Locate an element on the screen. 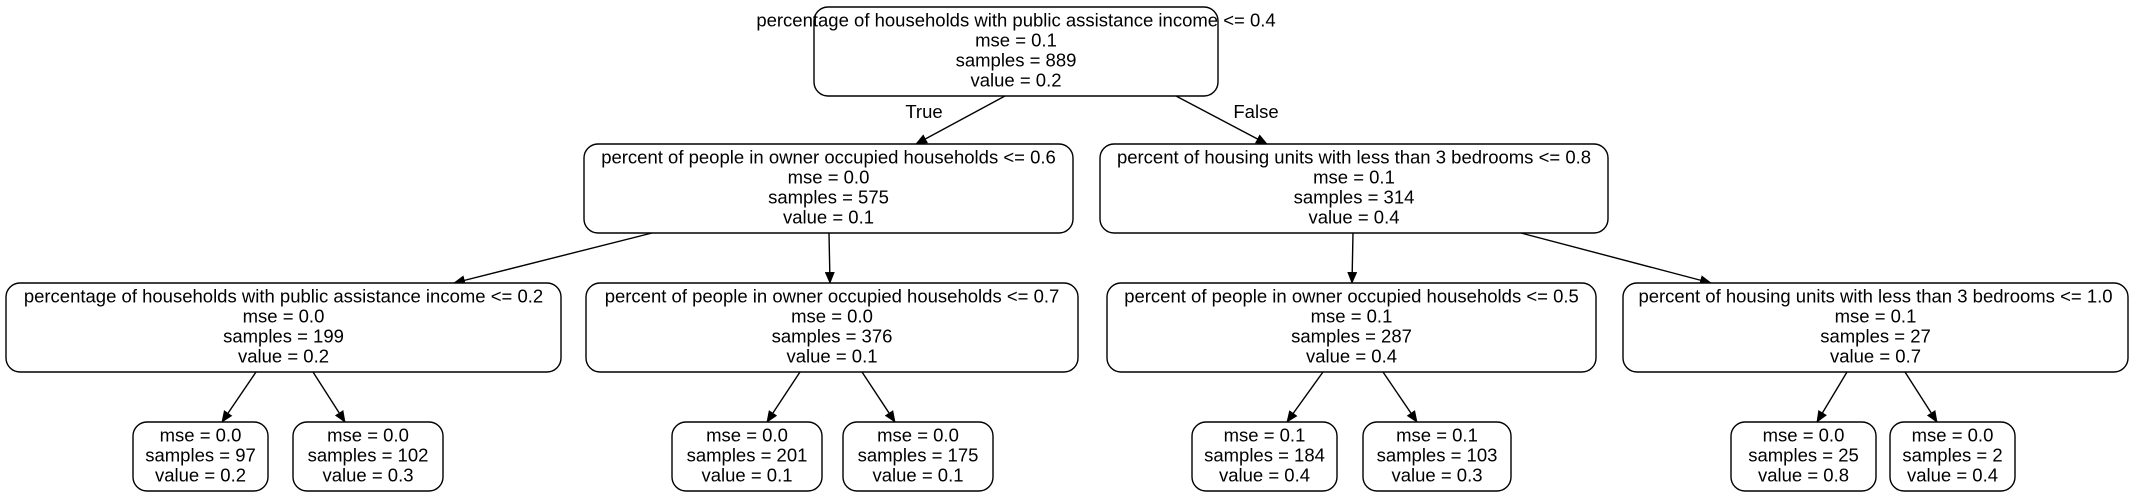  node-stat-line: samples = 2 is located at coordinates (1952, 455).